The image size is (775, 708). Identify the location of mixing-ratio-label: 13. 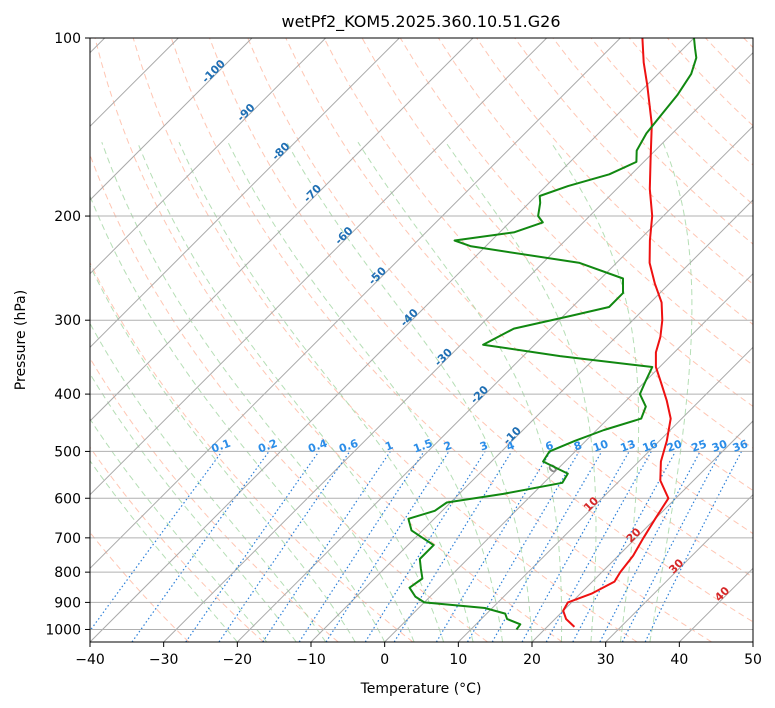
(628, 445).